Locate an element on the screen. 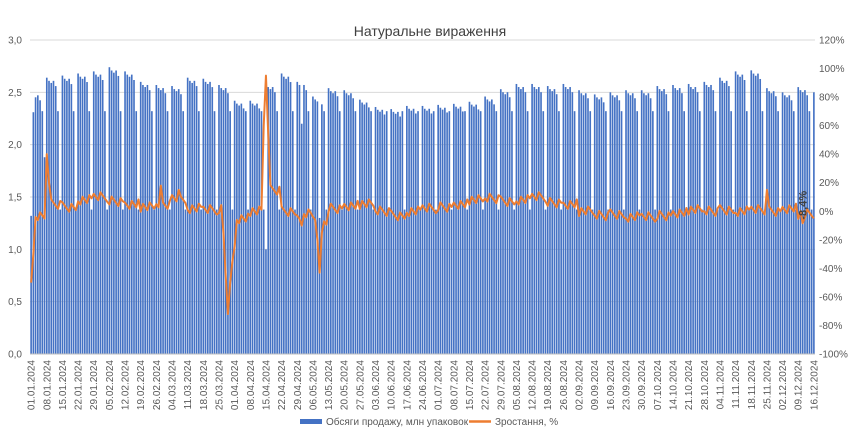 The height and width of the screenshot is (438, 850). legend-label-growth: Зростання, % is located at coordinates (526, 422).